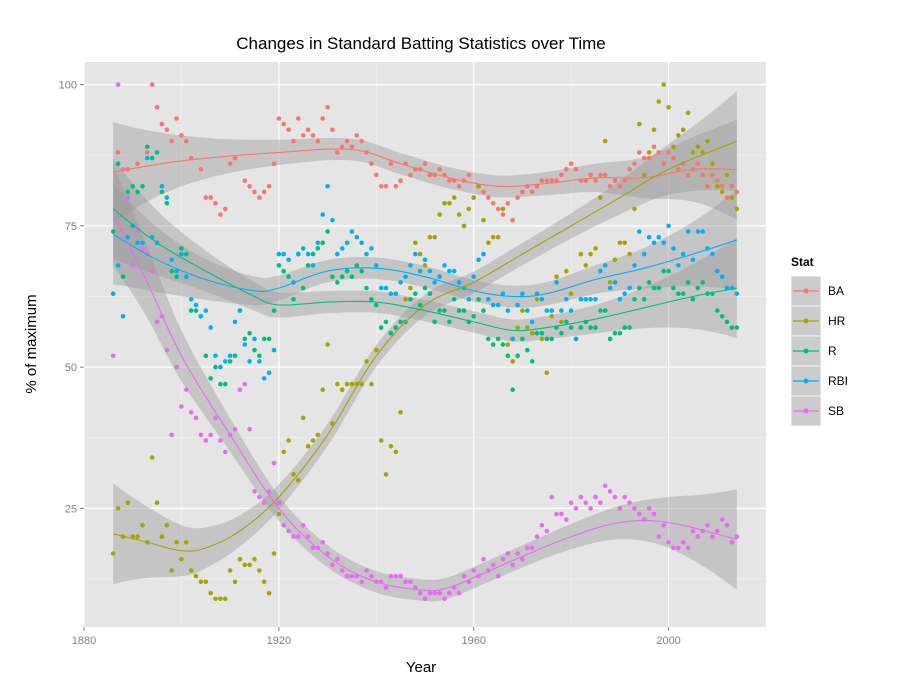  Describe the element at coordinates (836, 411) in the screenshot. I see `legend-label-sb: SB` at that location.